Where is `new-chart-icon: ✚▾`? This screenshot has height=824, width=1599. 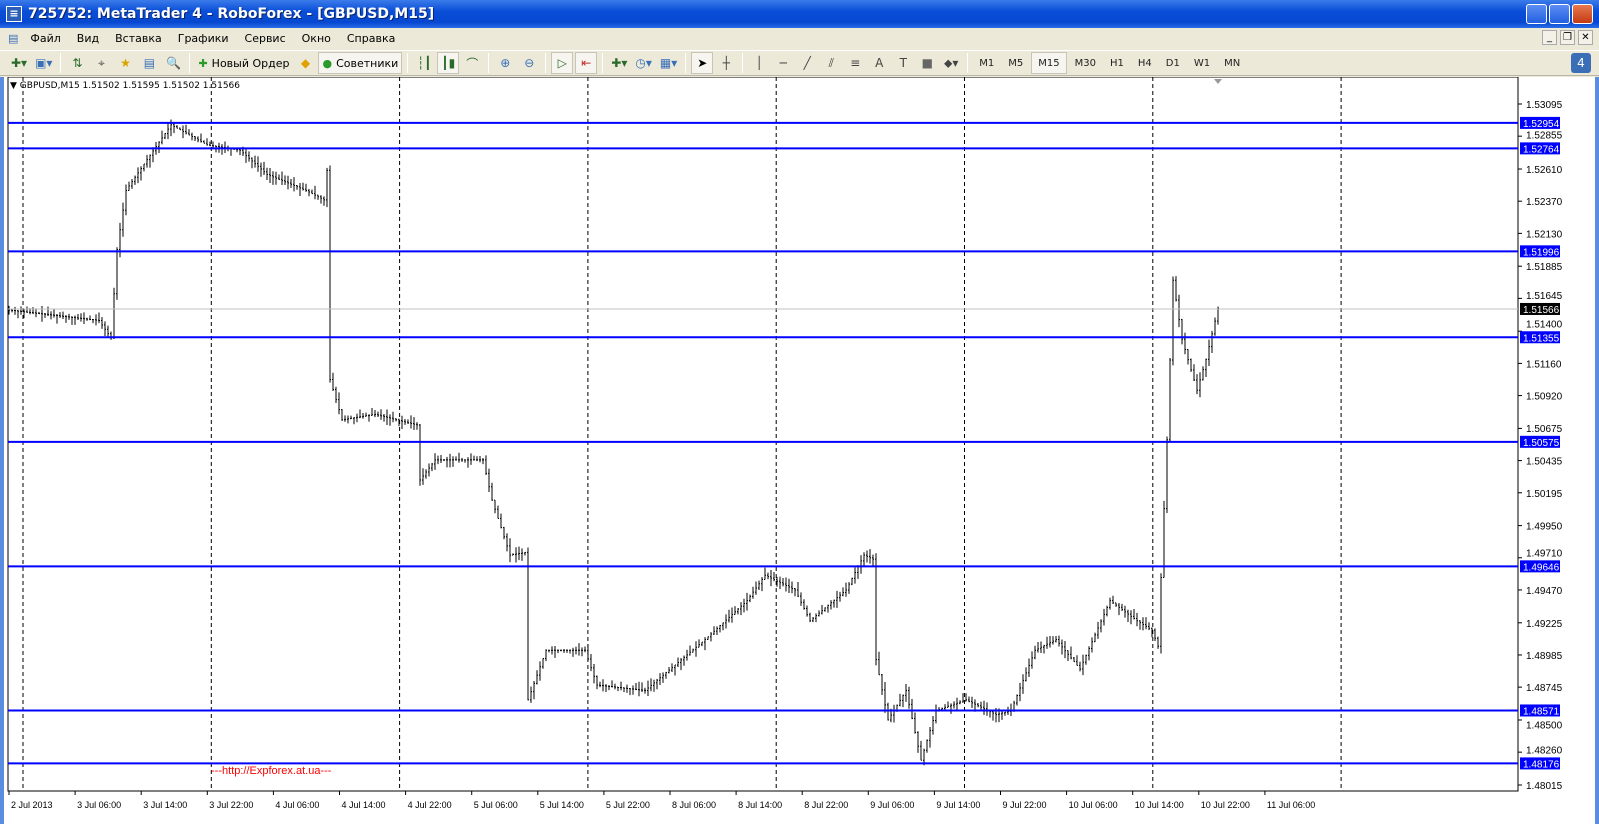 new-chart-icon: ✚▾ is located at coordinates (19, 63).